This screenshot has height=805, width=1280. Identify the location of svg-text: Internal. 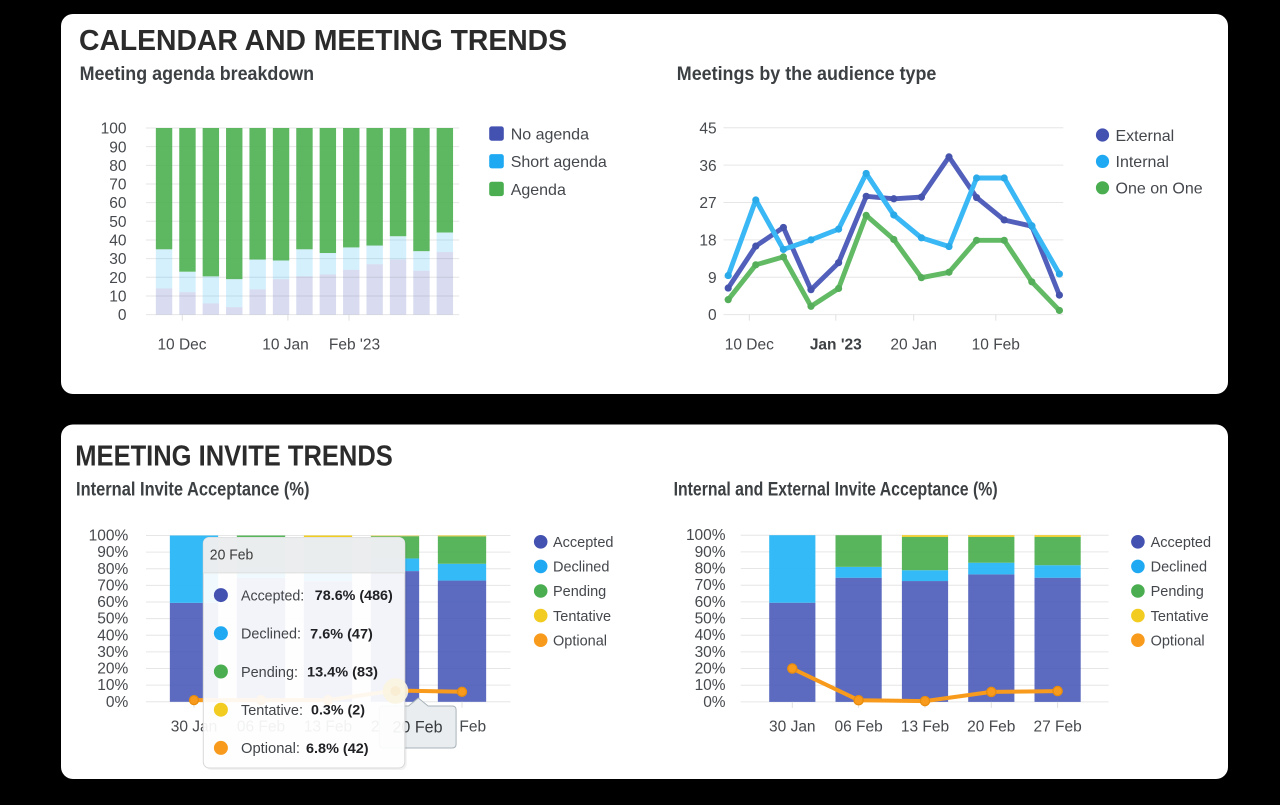
(1142, 162).